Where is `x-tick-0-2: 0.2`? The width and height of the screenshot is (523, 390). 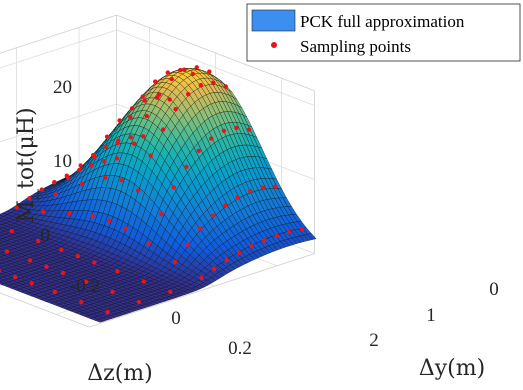
x-tick-0-2: 0.2 is located at coordinates (240, 348).